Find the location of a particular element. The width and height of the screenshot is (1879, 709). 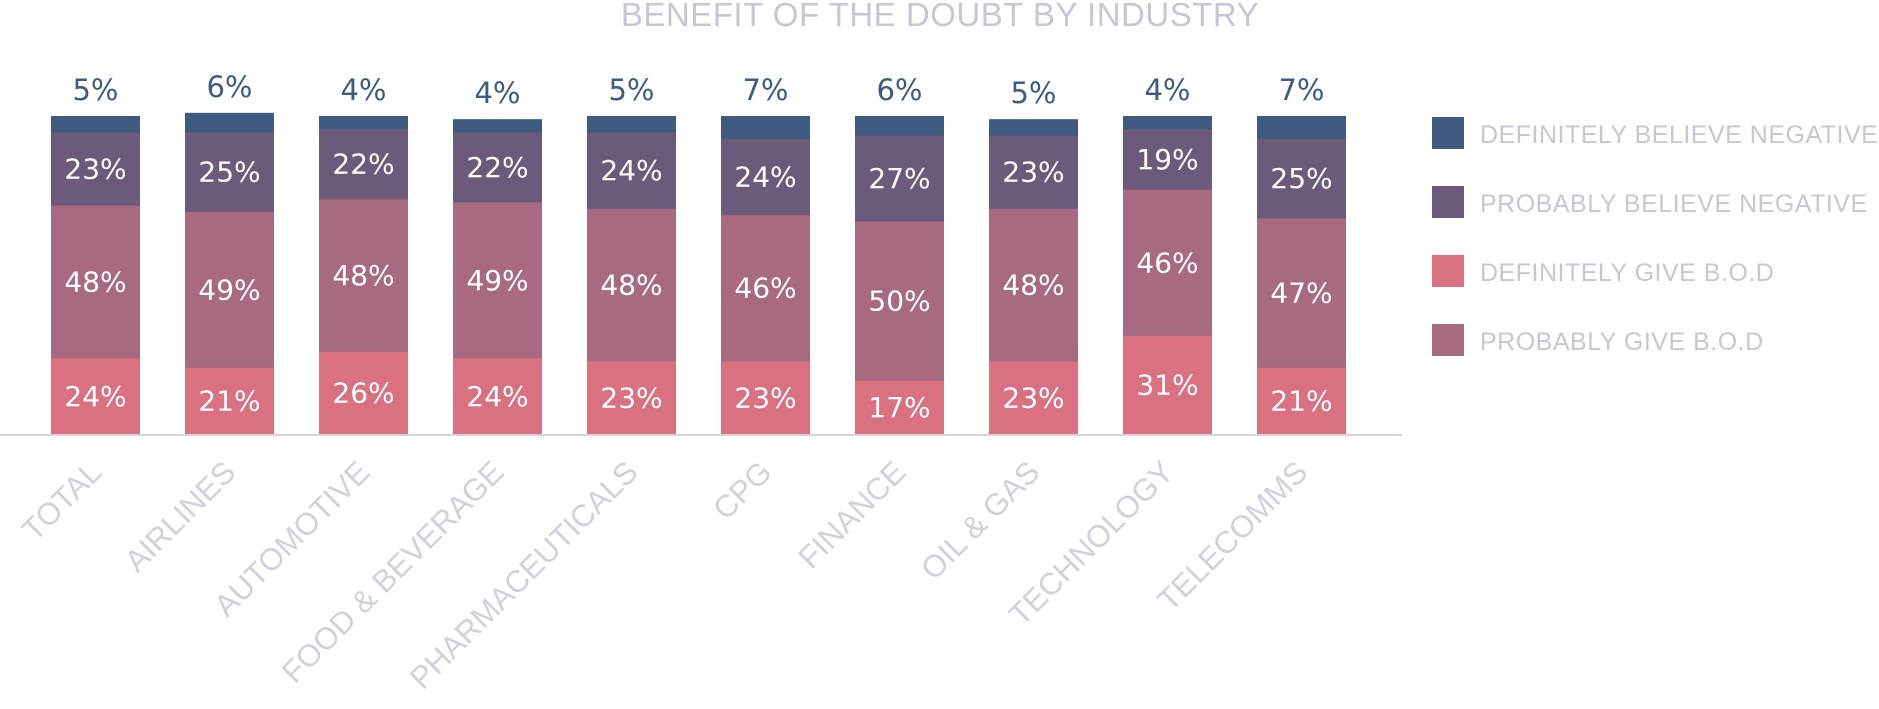

legend-swatch-definitely-believe-negative is located at coordinates (1448, 133).